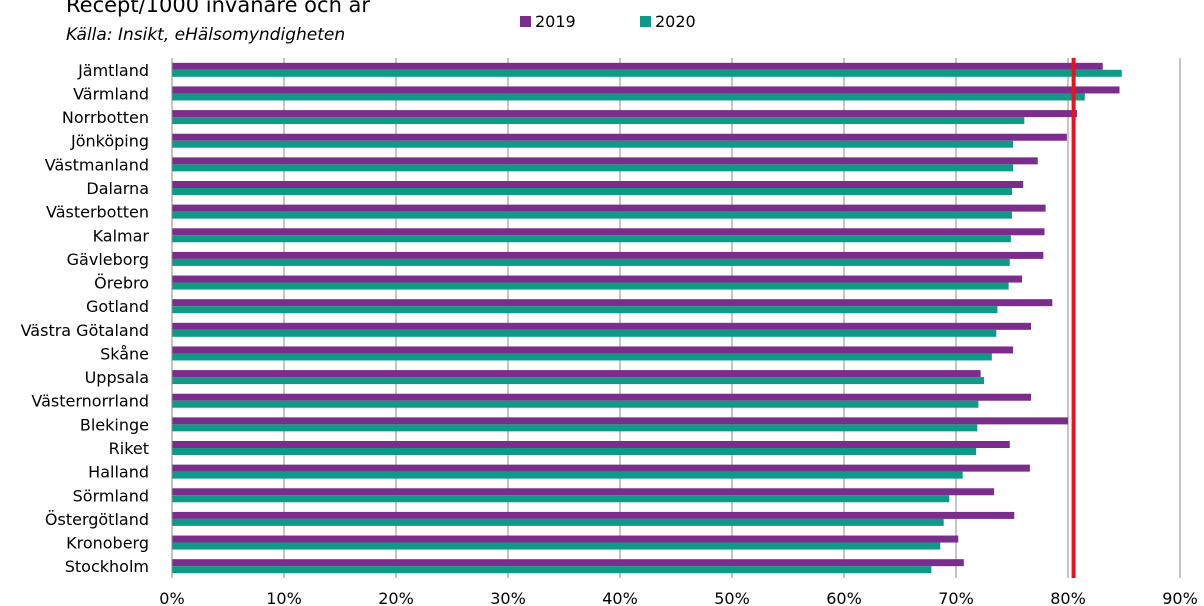 The height and width of the screenshot is (606, 1204). Describe the element at coordinates (620, 597) in the screenshot. I see `x-tick-label: 40%` at that location.